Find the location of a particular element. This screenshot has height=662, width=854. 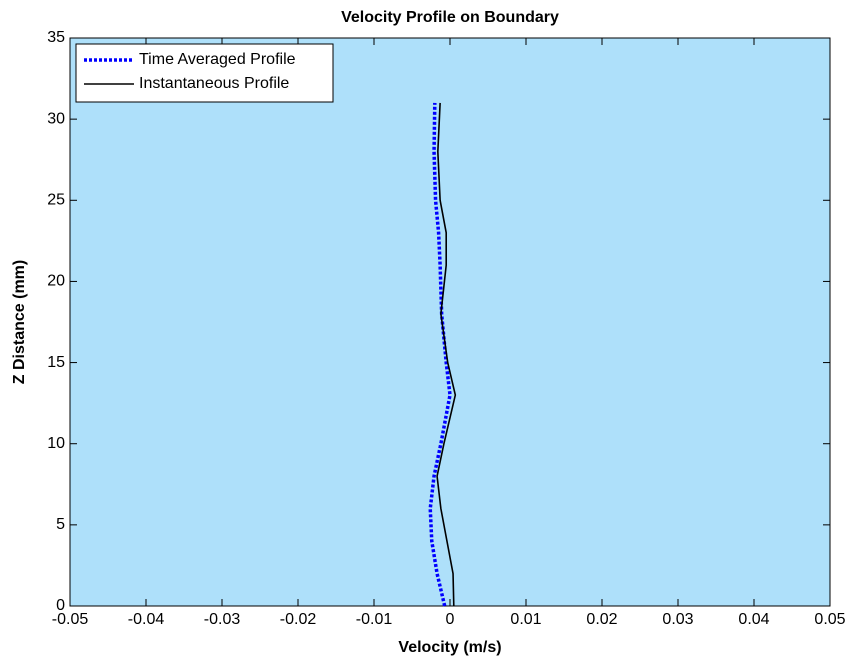

x-tick-label: -0.05 is located at coordinates (70, 619).